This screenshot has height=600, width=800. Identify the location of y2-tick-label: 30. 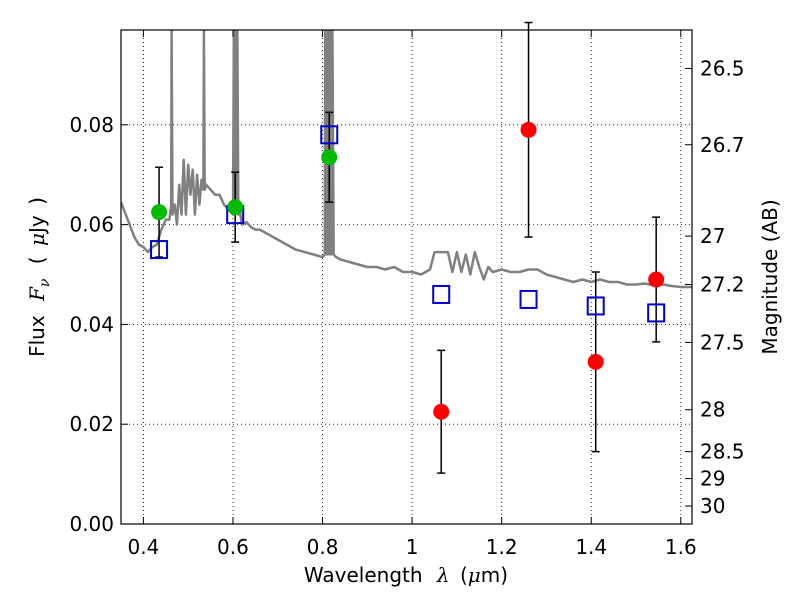
(712, 506).